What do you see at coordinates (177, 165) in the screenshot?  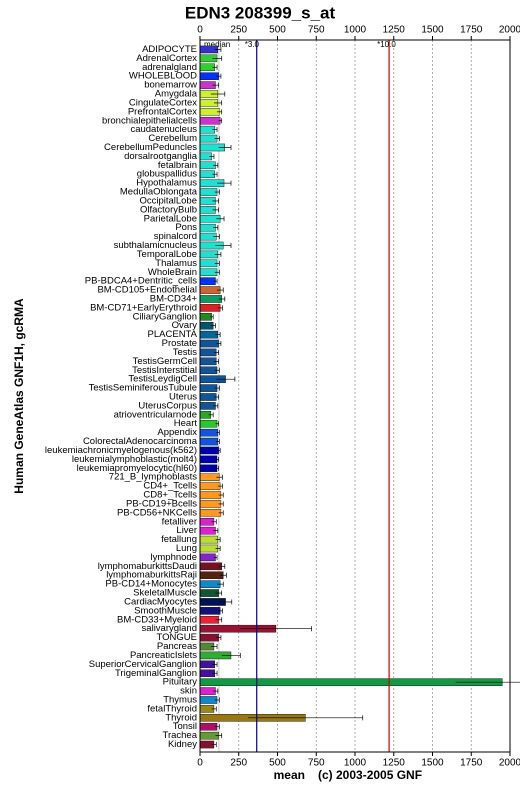 I see `category-label: fetalbrain` at bounding box center [177, 165].